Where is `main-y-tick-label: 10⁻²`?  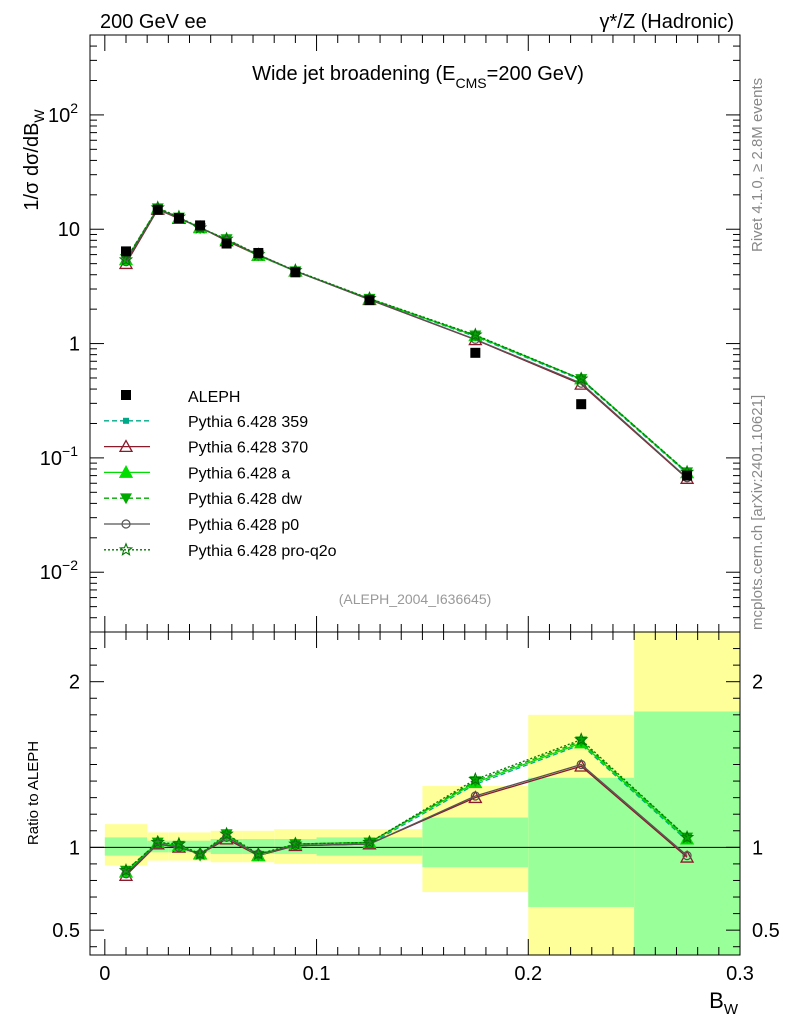 main-y-tick-label: 10⁻² is located at coordinates (59, 570).